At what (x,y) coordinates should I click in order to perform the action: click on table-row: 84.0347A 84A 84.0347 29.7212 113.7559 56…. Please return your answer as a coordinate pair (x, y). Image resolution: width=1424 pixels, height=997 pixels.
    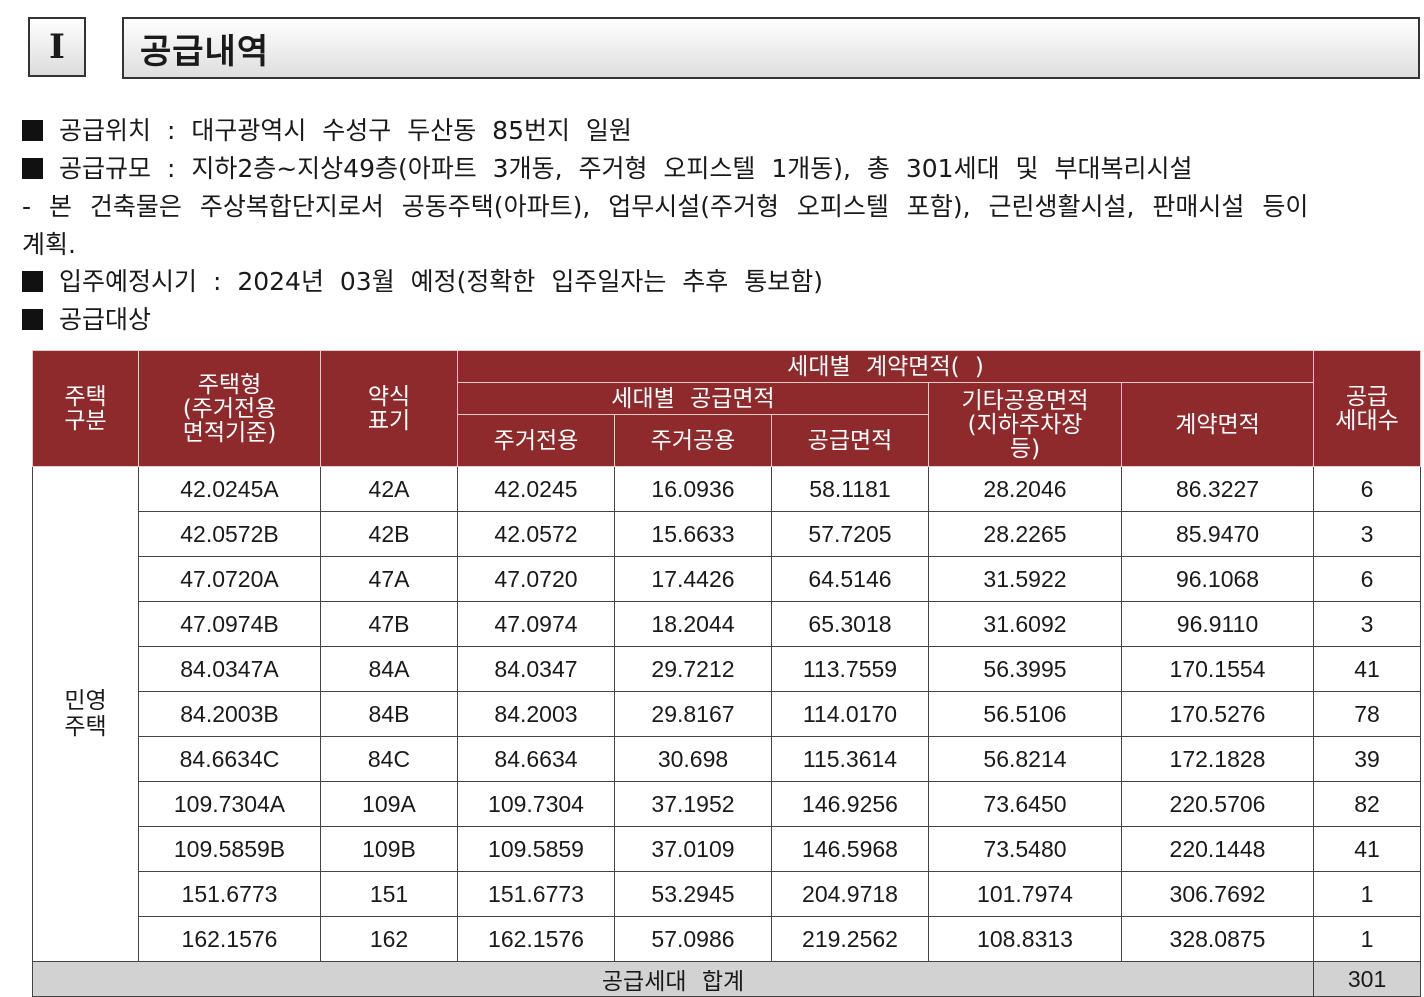
    Looking at the image, I should click on (727, 669).